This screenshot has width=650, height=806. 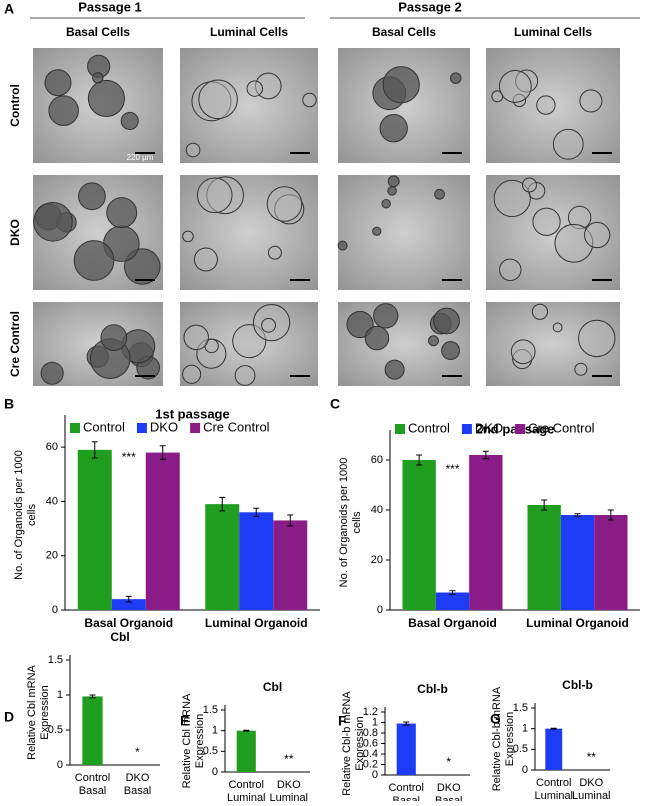 I want to click on column-label: Luminal Cells, so click(x=553, y=32).